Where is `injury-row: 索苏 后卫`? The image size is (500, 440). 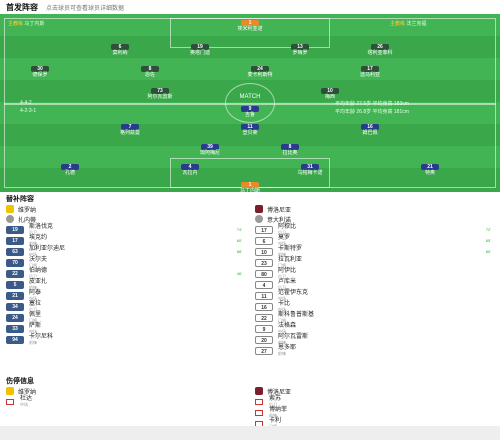 injury-row: 索苏 后卫 is located at coordinates (375, 401).